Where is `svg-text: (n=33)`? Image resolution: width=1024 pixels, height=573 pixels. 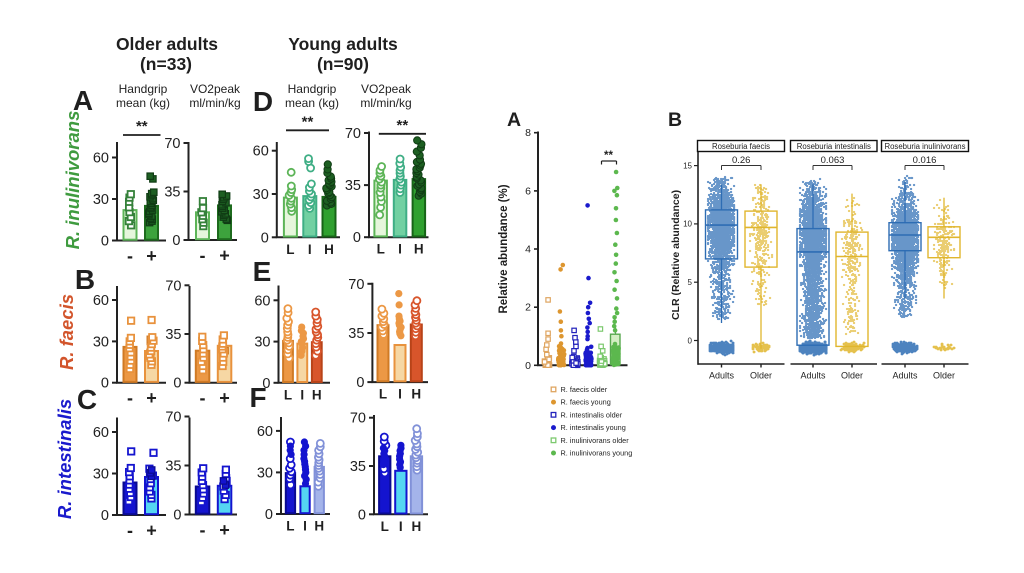 svg-text: (n=33) is located at coordinates (166, 64).